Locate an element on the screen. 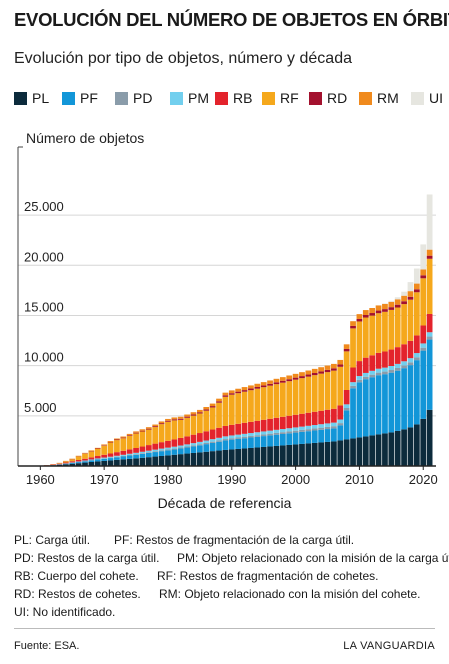  note-item: RD: Restos de cohetes. is located at coordinates (77, 594).